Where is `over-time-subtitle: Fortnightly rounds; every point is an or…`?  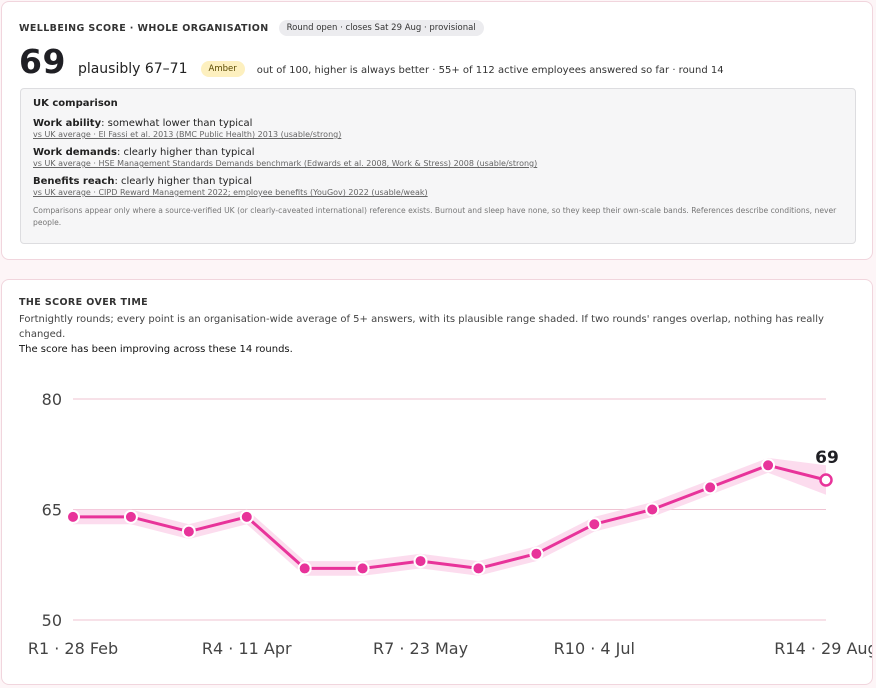
over-time-subtitle: Fortnightly rounds; every point is an or… is located at coordinates (421, 327).